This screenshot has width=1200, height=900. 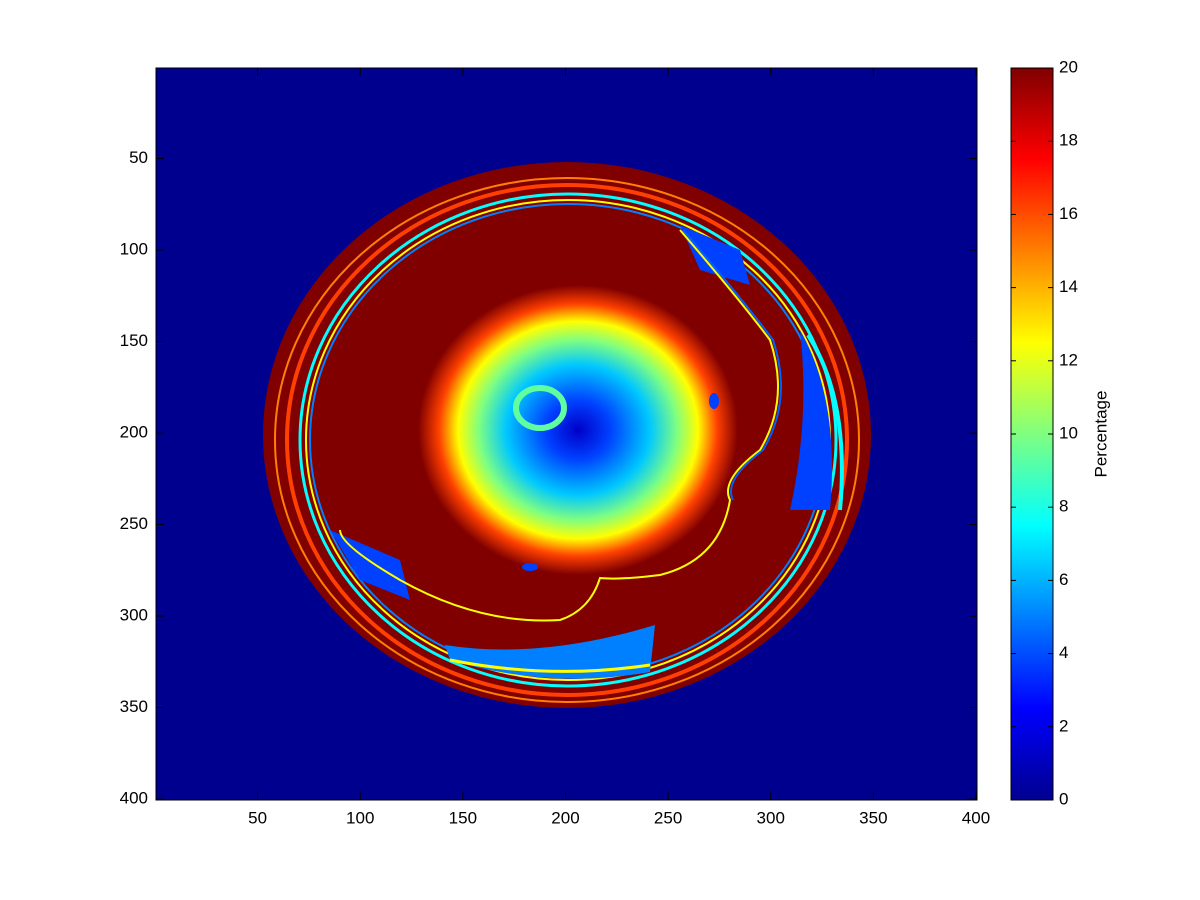 What do you see at coordinates (1032, 434) in the screenshot?
I see `colorbar` at bounding box center [1032, 434].